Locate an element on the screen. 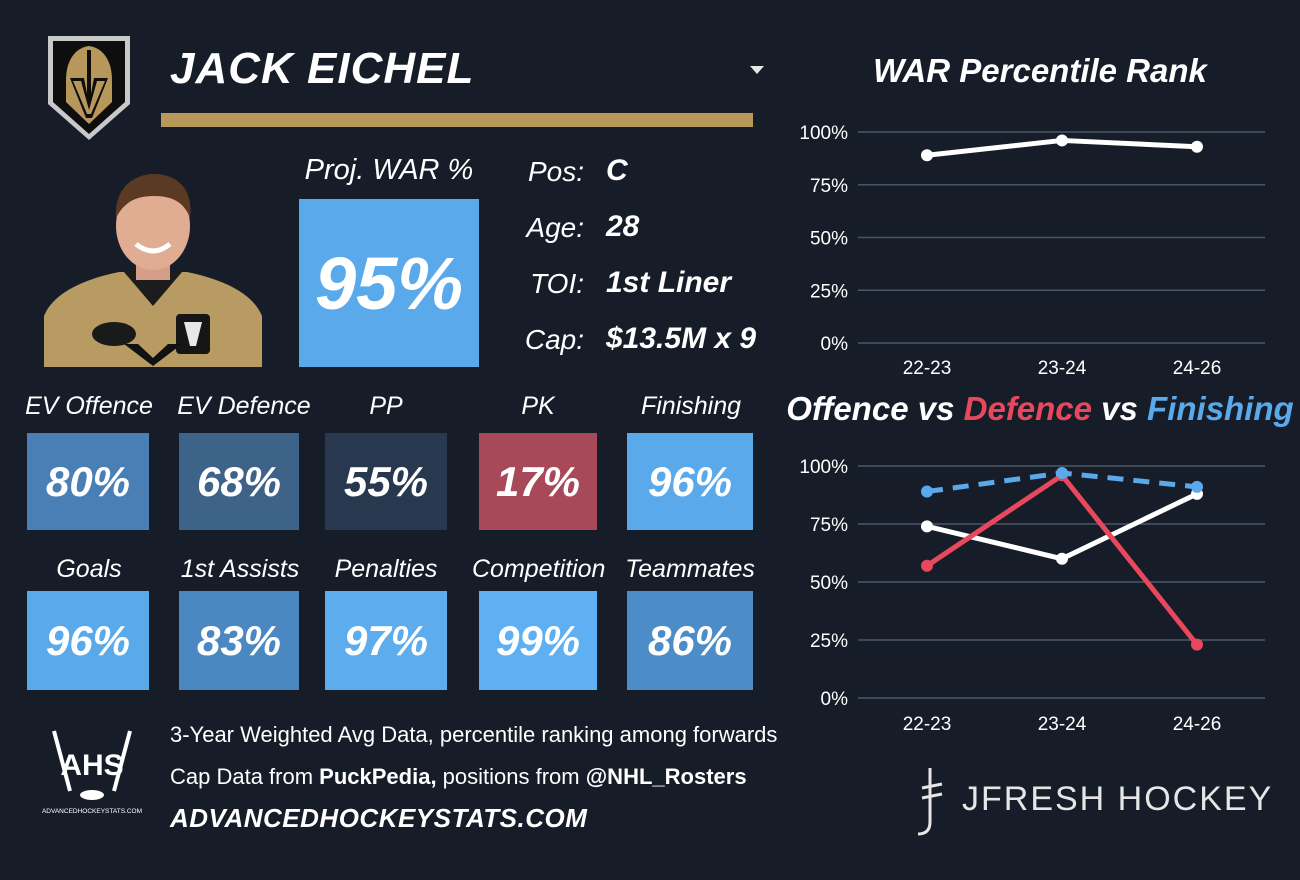  stat-label-pp: PP is located at coordinates (386, 406).